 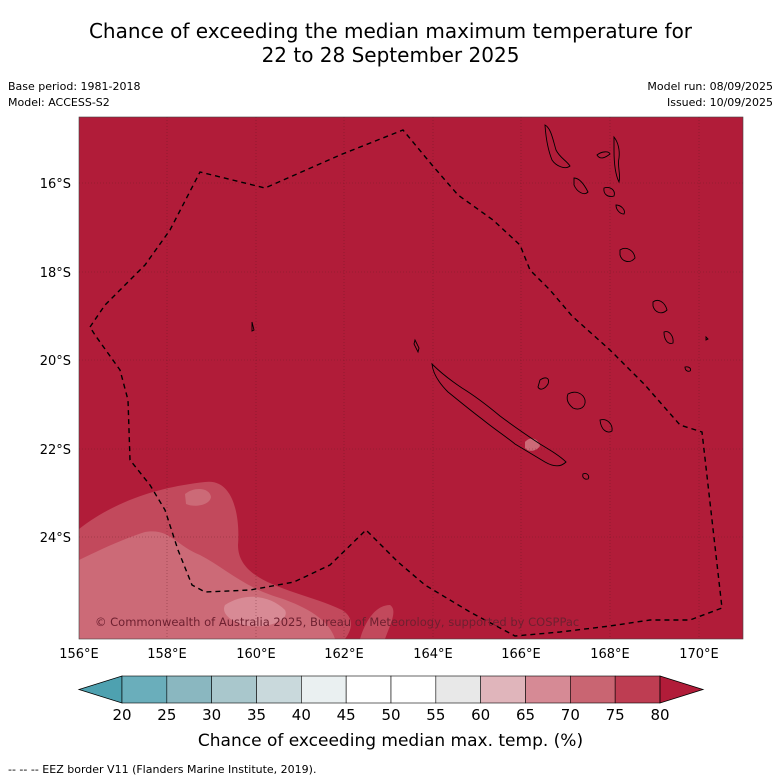 I want to click on isle-of-pines, so click(x=586, y=476).